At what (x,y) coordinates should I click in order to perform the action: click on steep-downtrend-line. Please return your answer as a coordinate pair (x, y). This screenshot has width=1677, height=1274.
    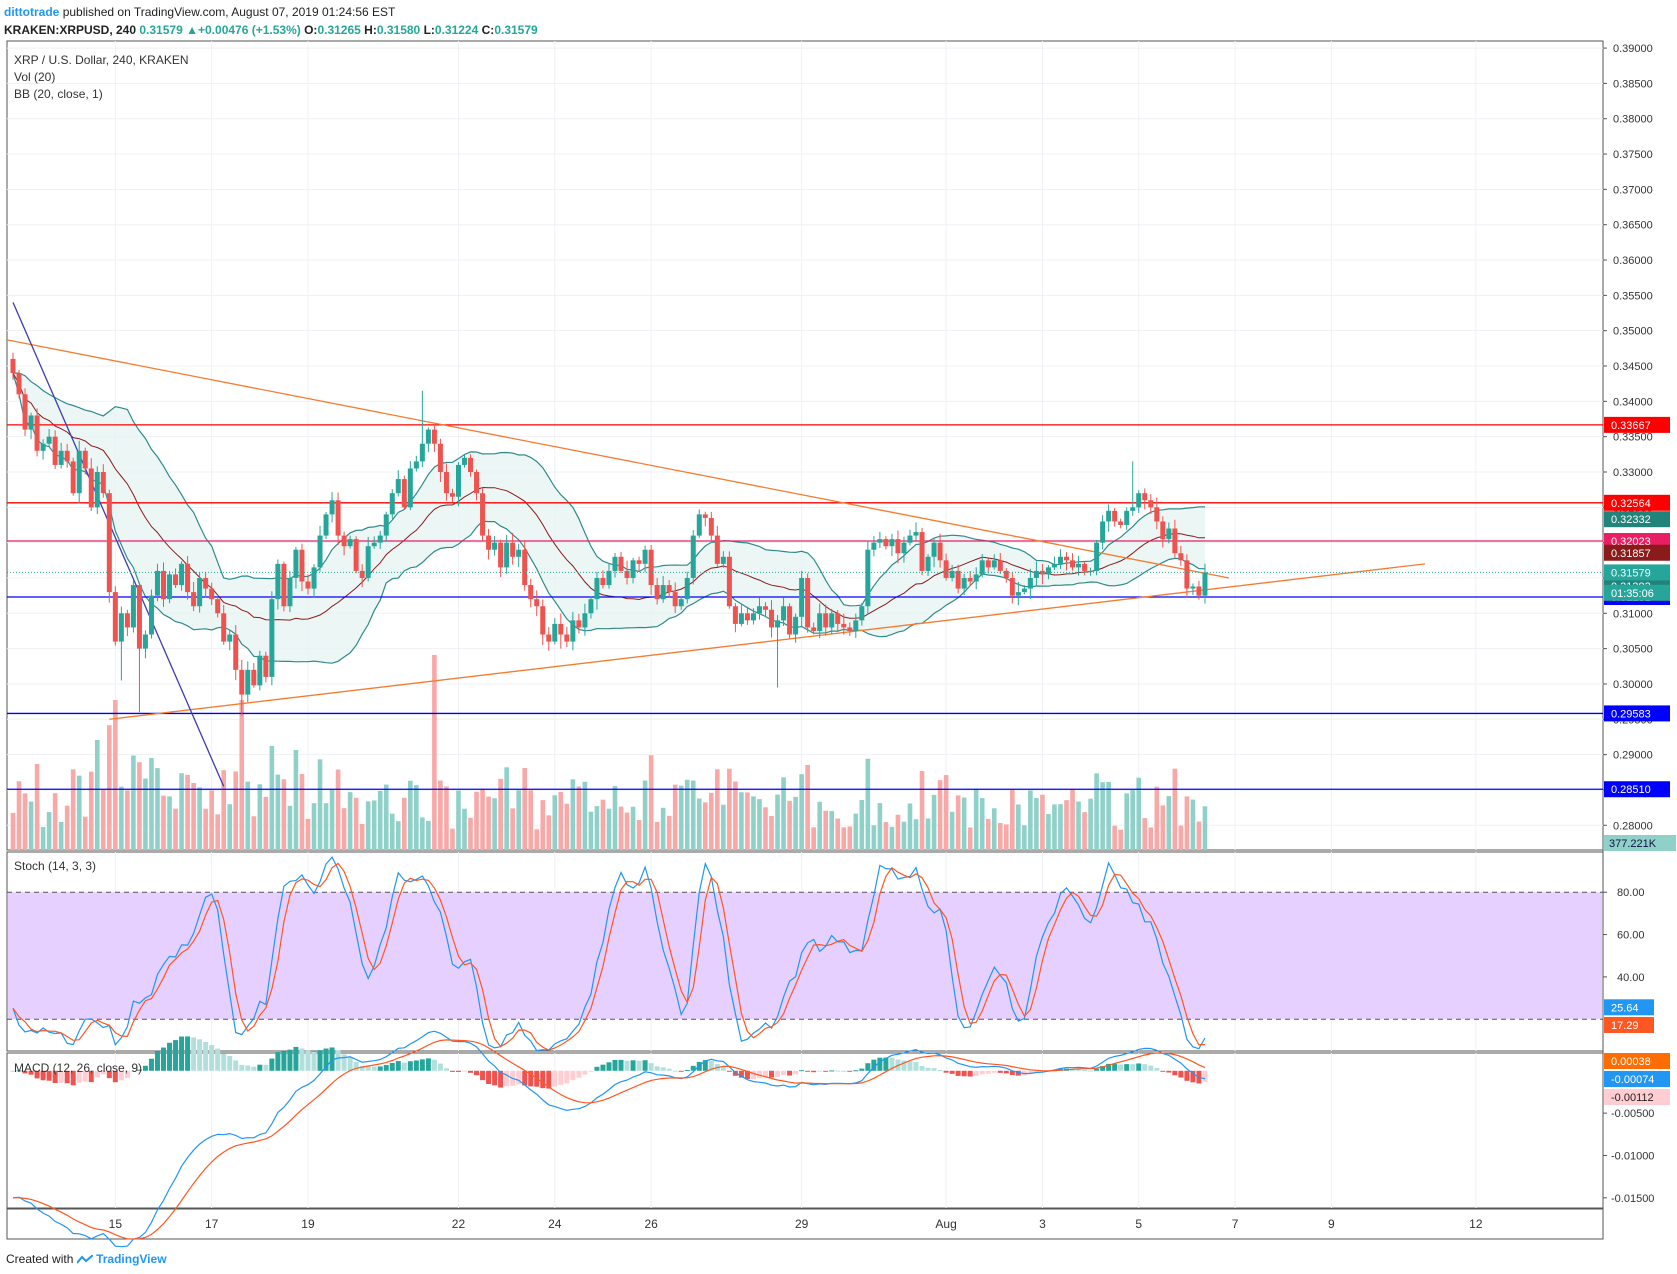
    Looking at the image, I should click on (118, 544).